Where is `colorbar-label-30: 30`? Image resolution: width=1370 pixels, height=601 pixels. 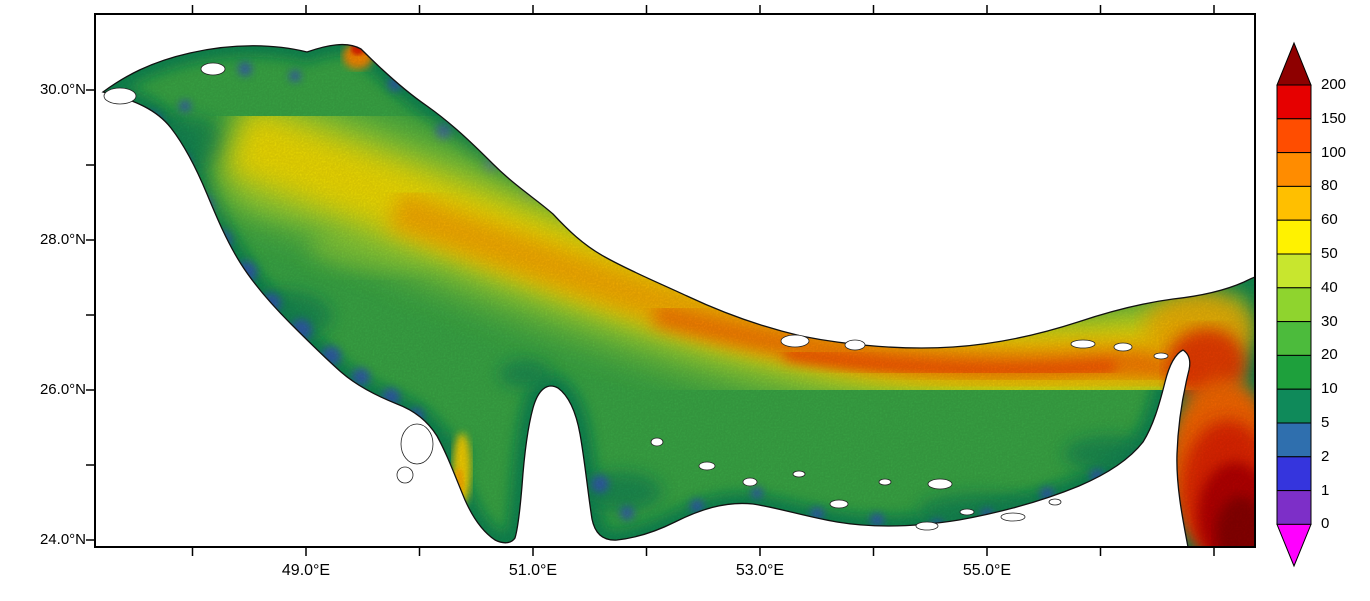 colorbar-label-30: 30 is located at coordinates (1329, 321).